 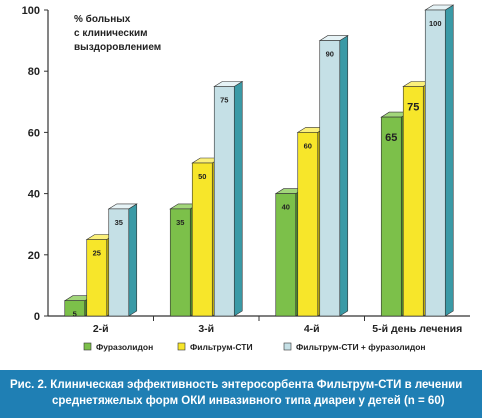 I want to click on y-axis-label-line: выздоровлением, so click(x=117, y=47).